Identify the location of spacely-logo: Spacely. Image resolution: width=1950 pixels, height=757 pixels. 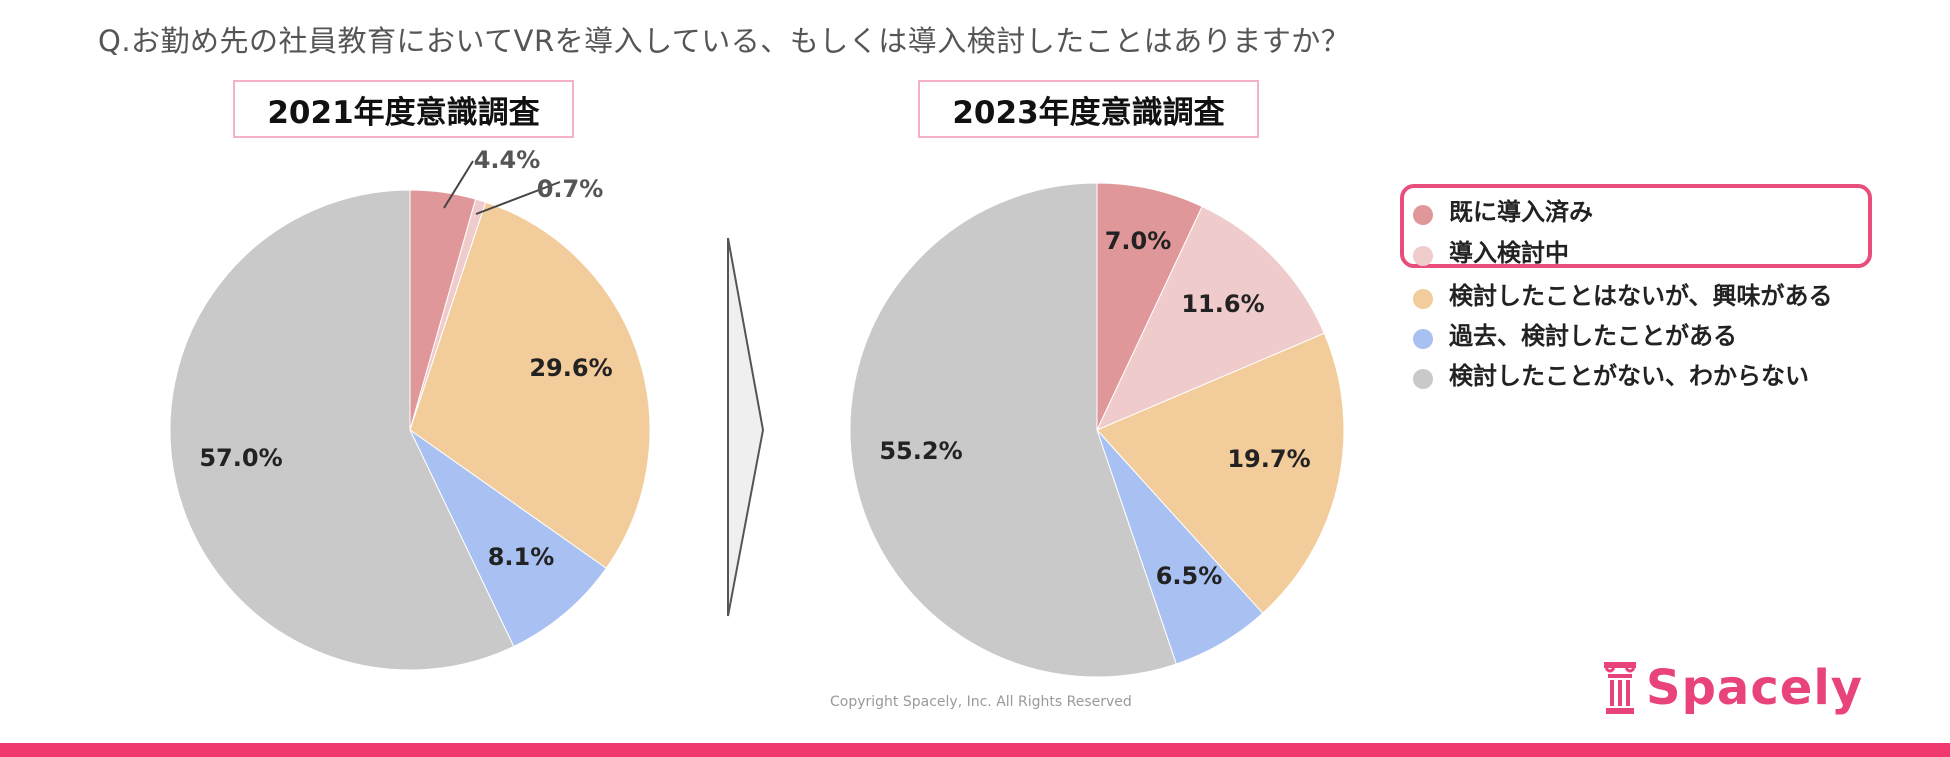
(1732, 688).